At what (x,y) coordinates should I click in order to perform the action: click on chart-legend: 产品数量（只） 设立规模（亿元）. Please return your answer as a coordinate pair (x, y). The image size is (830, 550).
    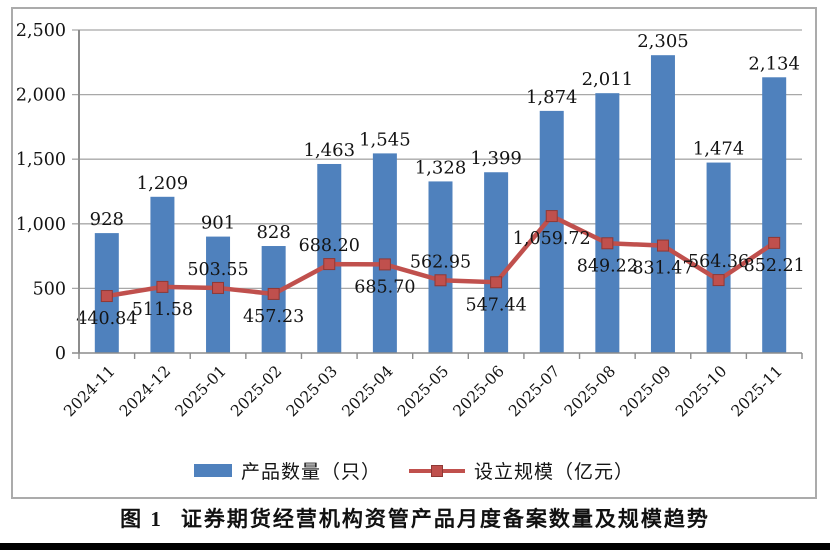
    Looking at the image, I should click on (414, 470).